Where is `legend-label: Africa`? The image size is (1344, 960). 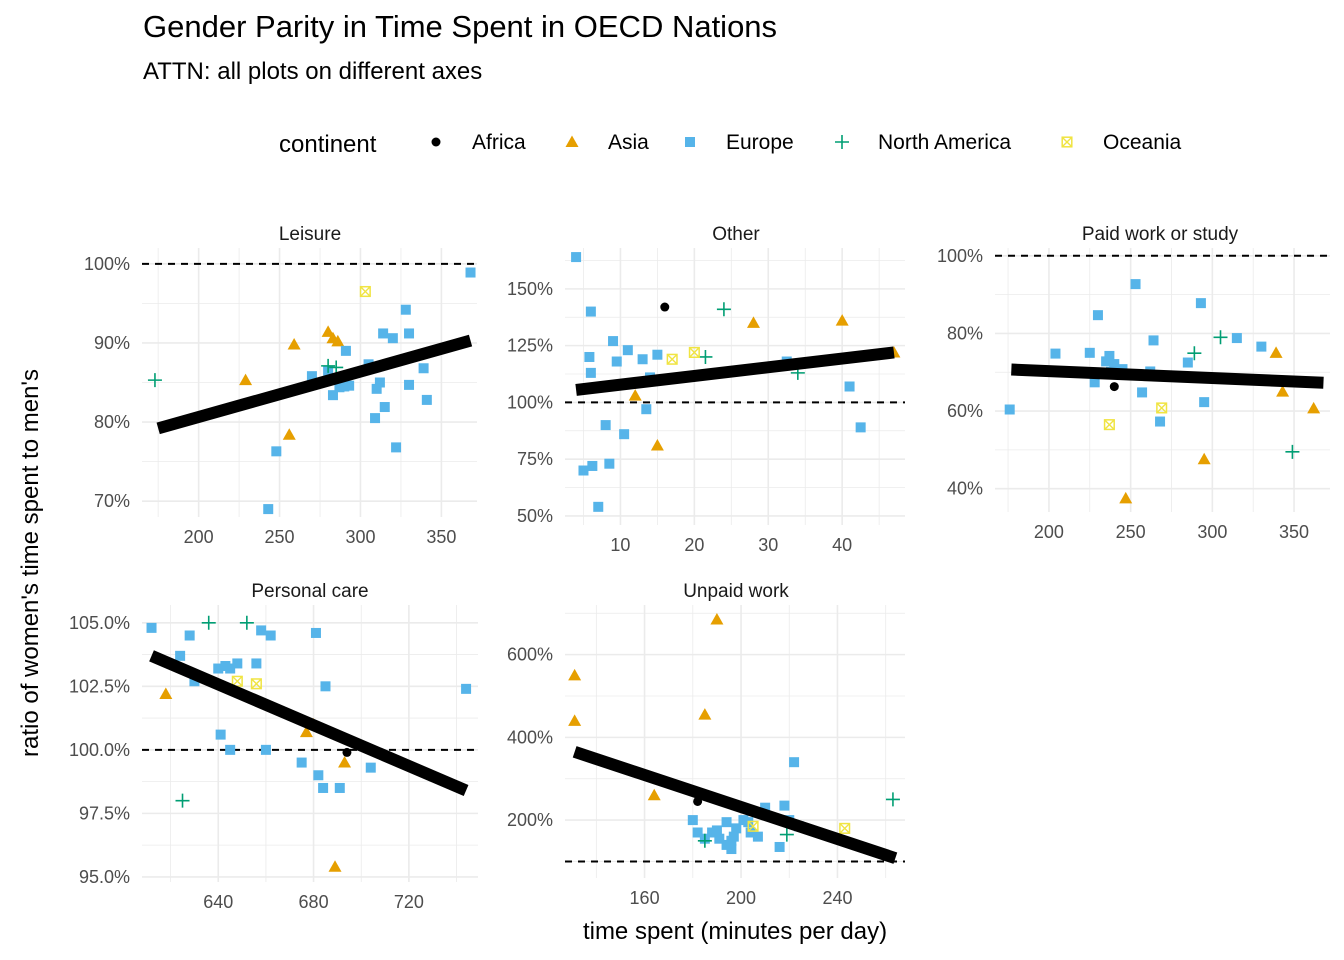
legend-label: Africa is located at coordinates (499, 142).